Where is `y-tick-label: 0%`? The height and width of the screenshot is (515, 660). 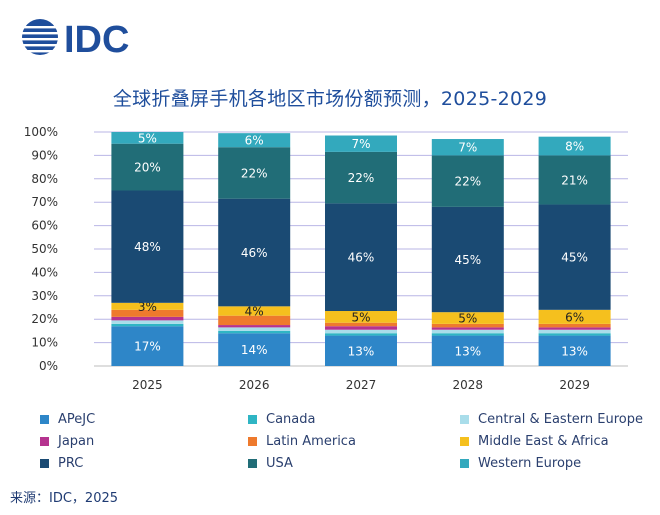
y-tick-label: 0% is located at coordinates (48, 366).